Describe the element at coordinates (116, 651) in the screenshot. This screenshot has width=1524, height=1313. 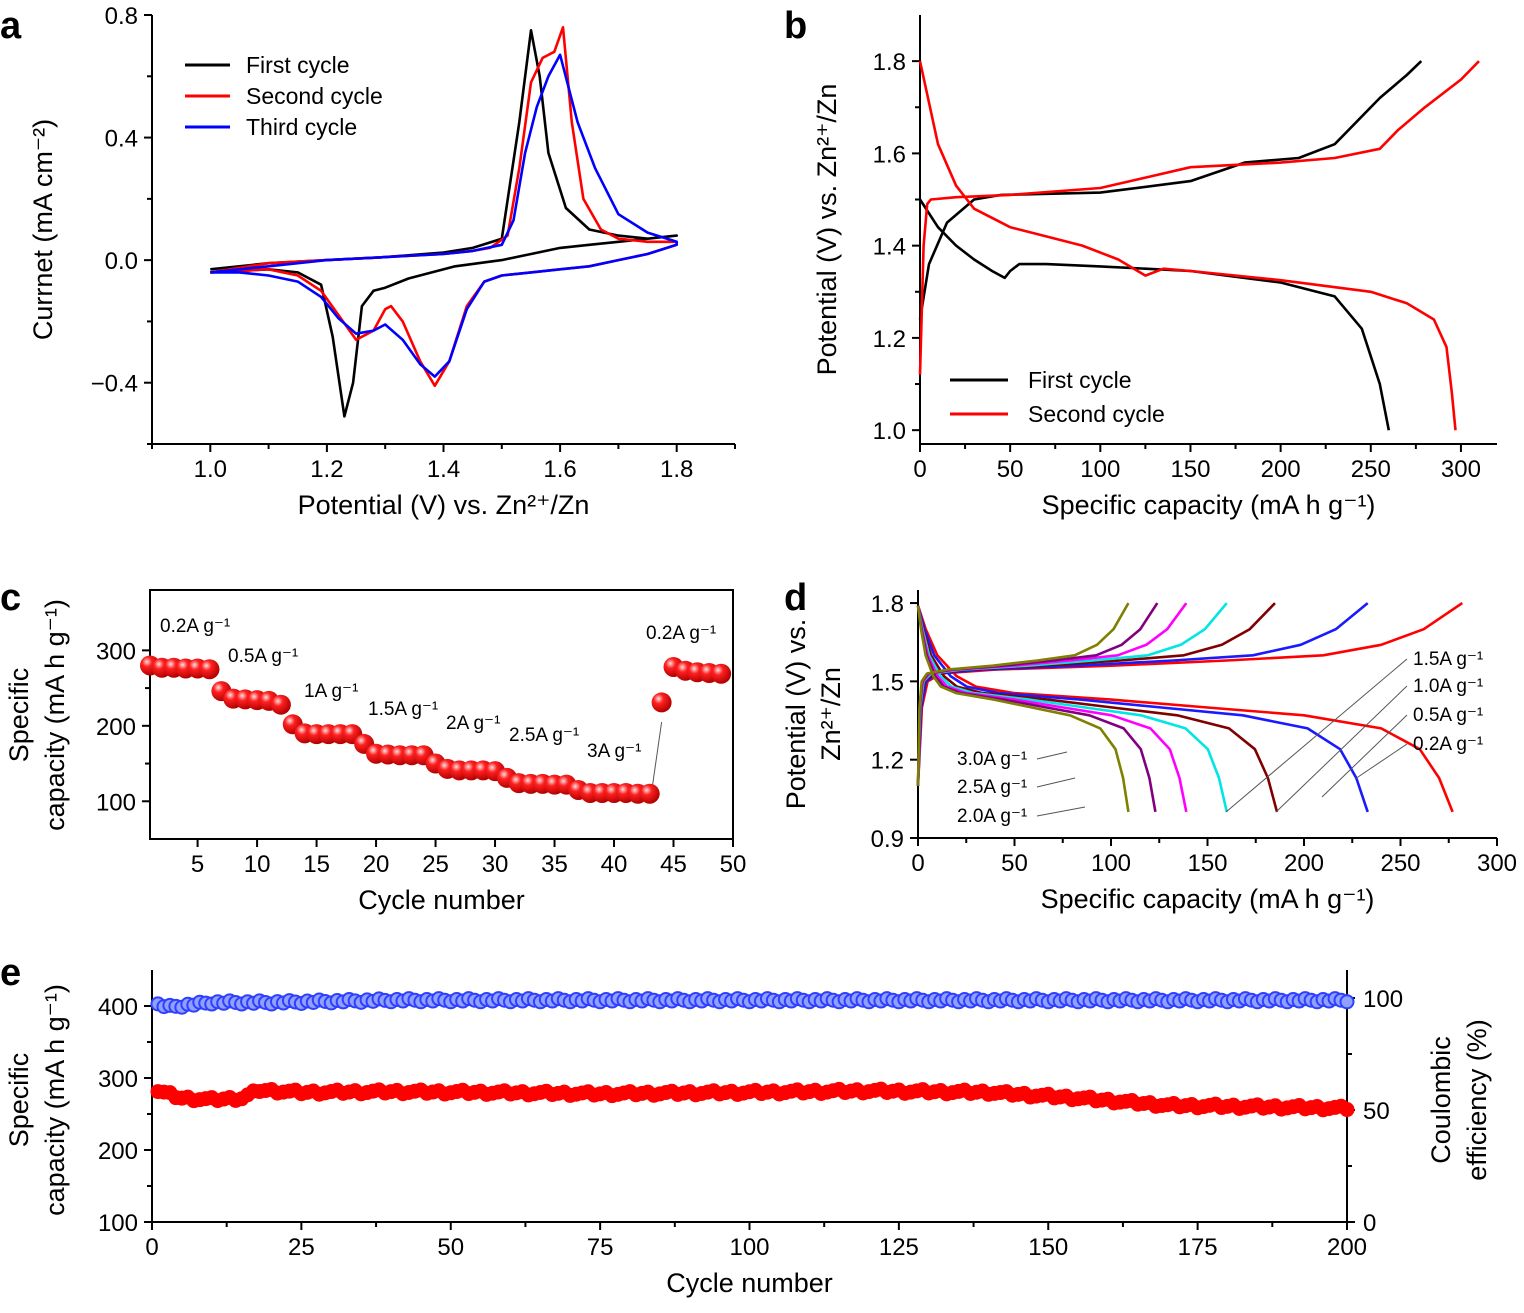
I see `panel-c-y-tick-label: 300` at that location.